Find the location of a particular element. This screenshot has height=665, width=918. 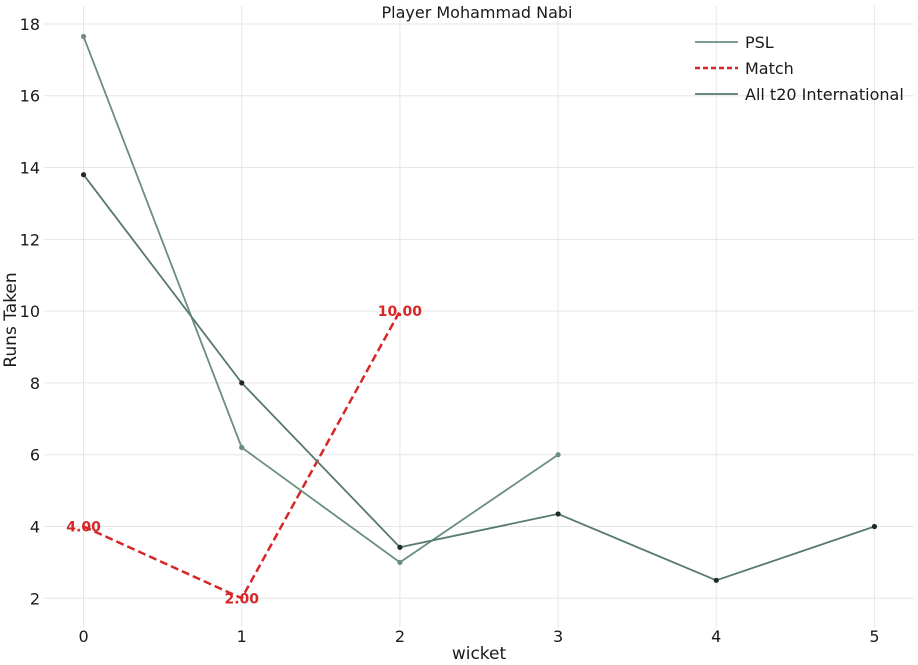

x-axis-label: wicket is located at coordinates (479, 654).